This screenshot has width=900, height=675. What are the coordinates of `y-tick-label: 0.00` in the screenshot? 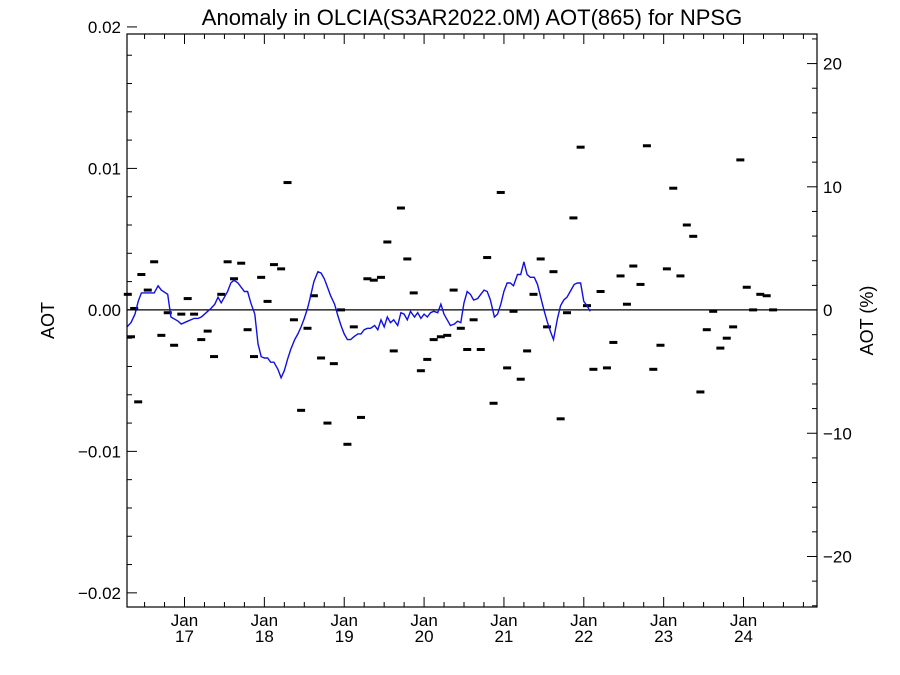 It's located at (104, 310).